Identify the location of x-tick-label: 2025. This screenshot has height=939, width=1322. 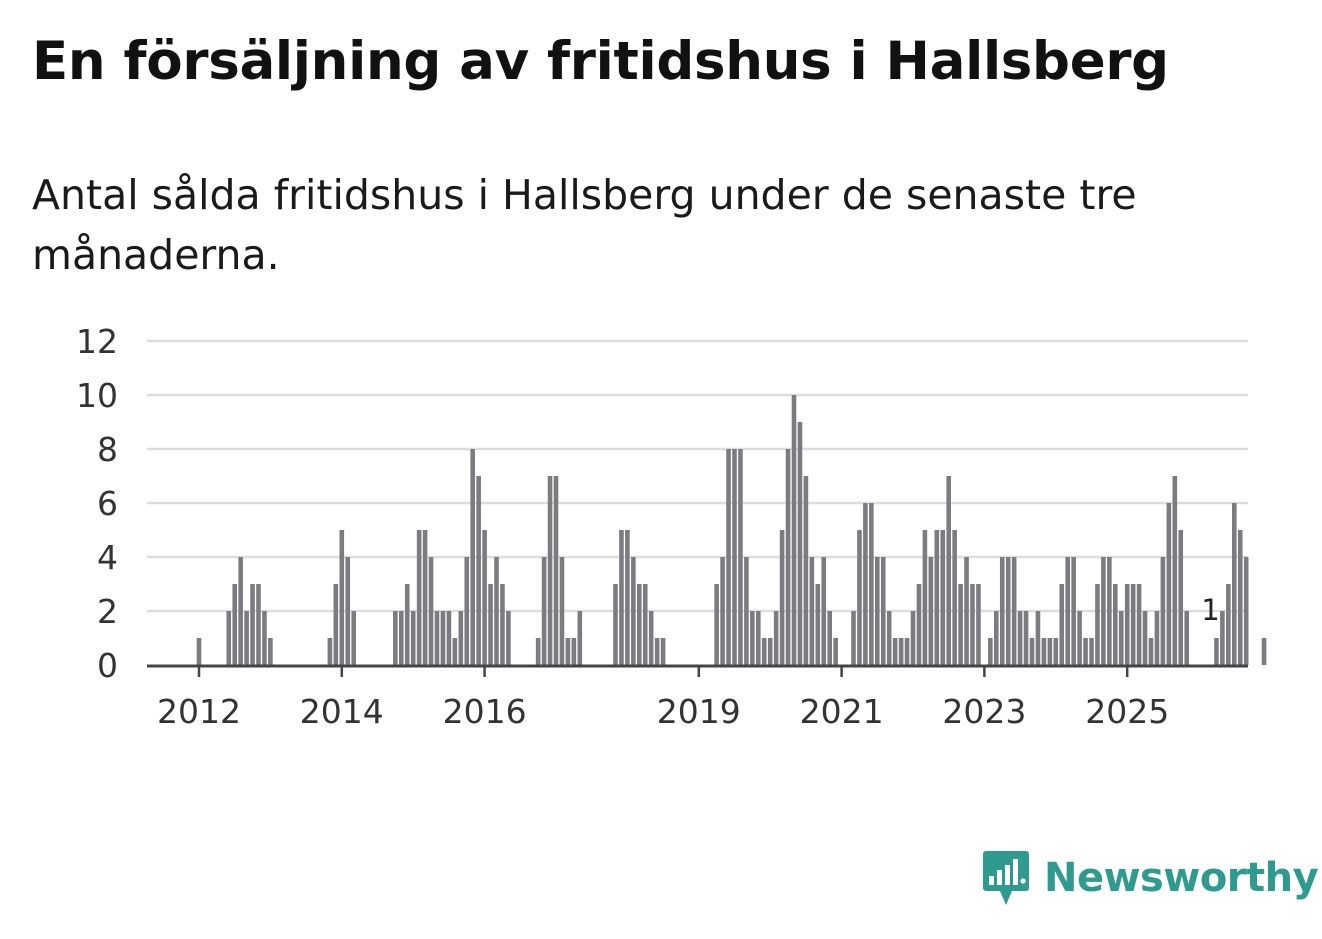
(1127, 711).